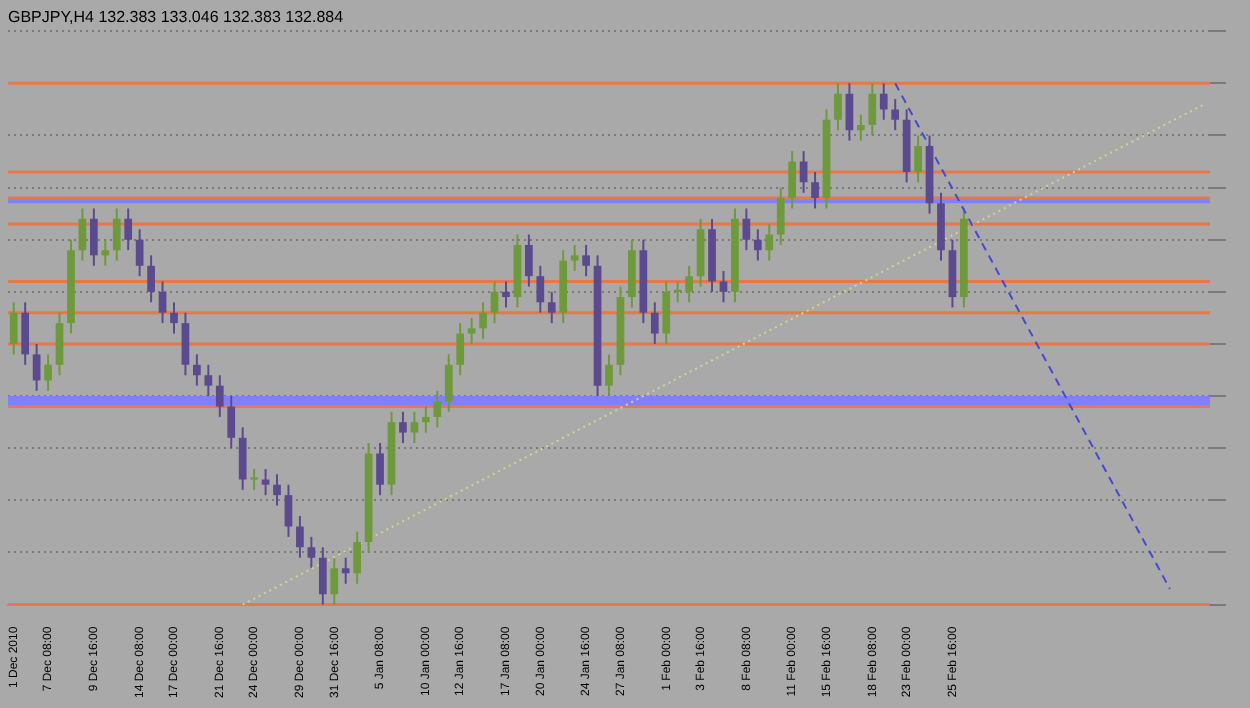 This screenshot has height=708, width=1250. What do you see at coordinates (176, 17) in the screenshot?
I see `chart-title: GBPJPY,H4 132.383 133.046 132.383 132.884` at bounding box center [176, 17].